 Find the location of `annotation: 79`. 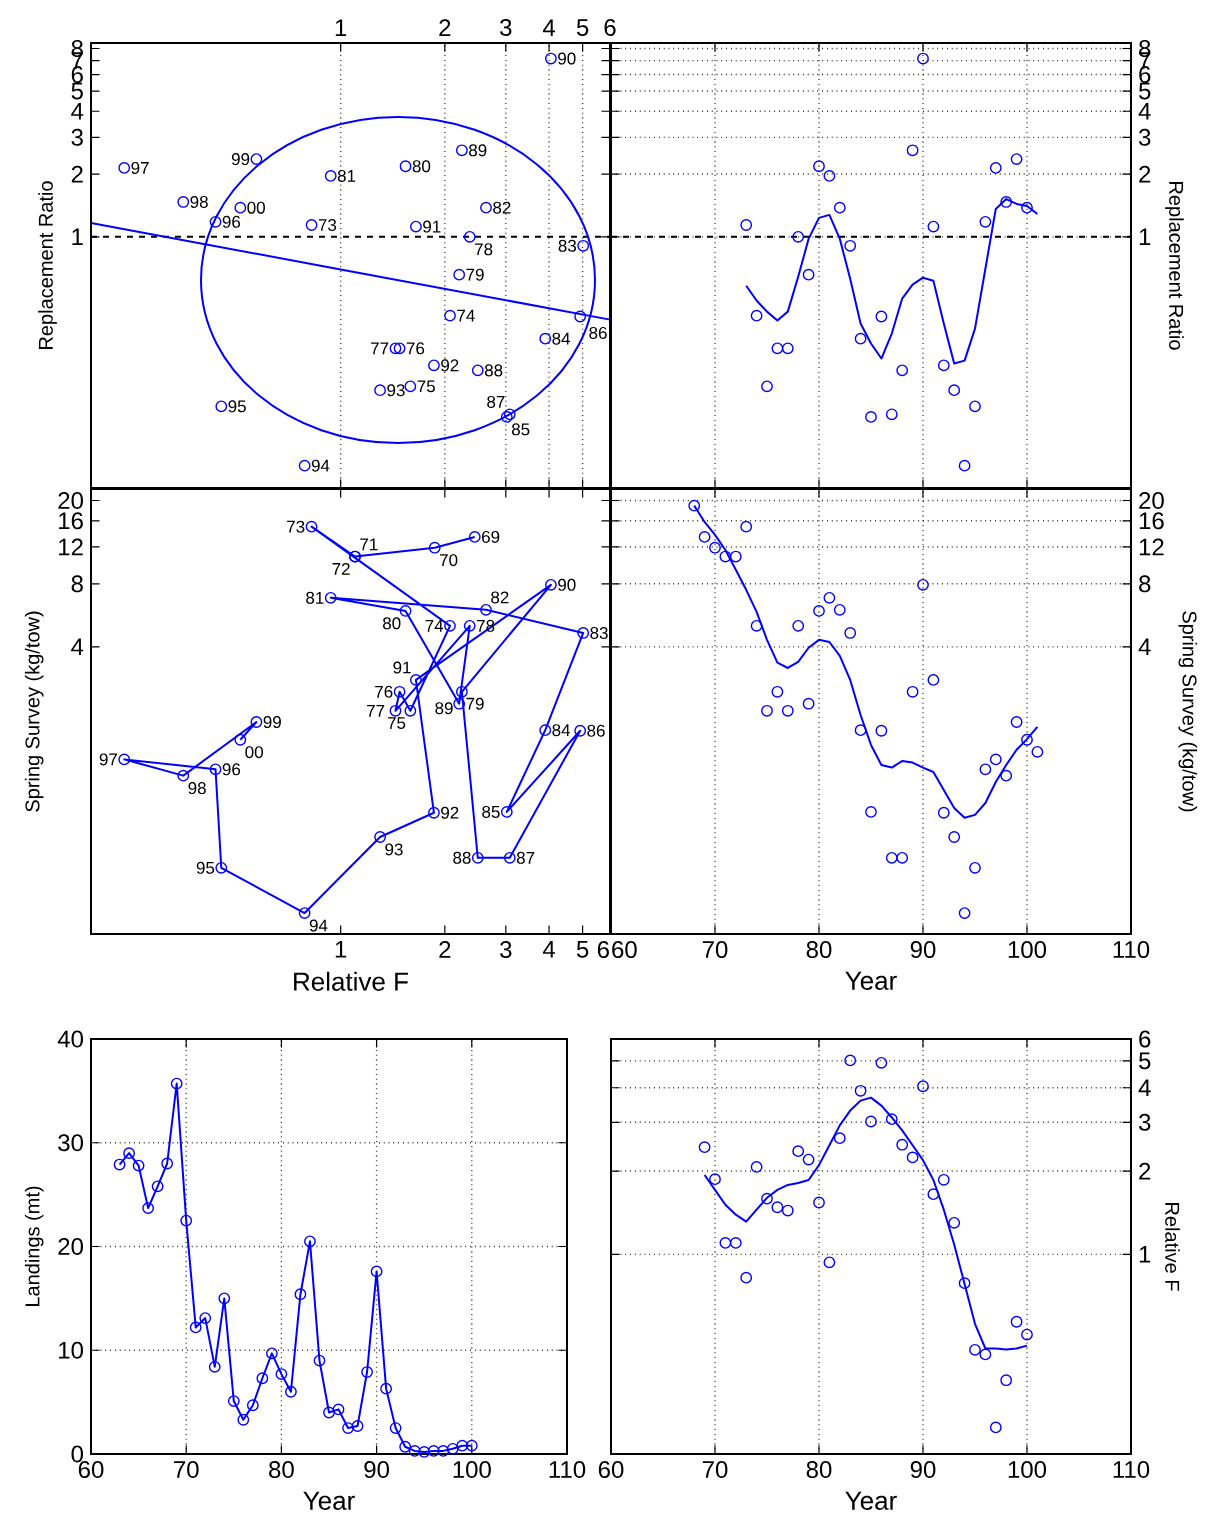

annotation: 79 is located at coordinates (475, 703).